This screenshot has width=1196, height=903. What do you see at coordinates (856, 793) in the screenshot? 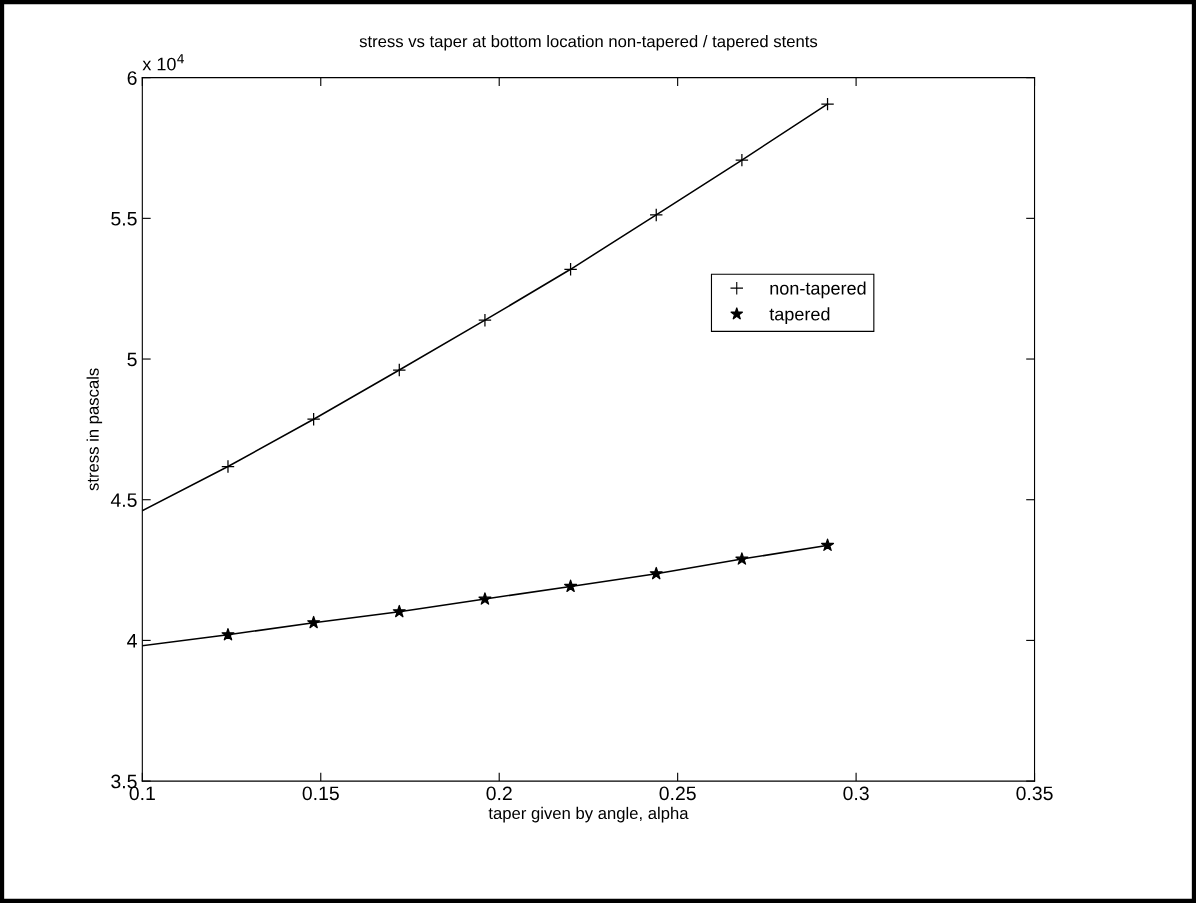
I see `x-tick-label: 0.3` at bounding box center [856, 793].